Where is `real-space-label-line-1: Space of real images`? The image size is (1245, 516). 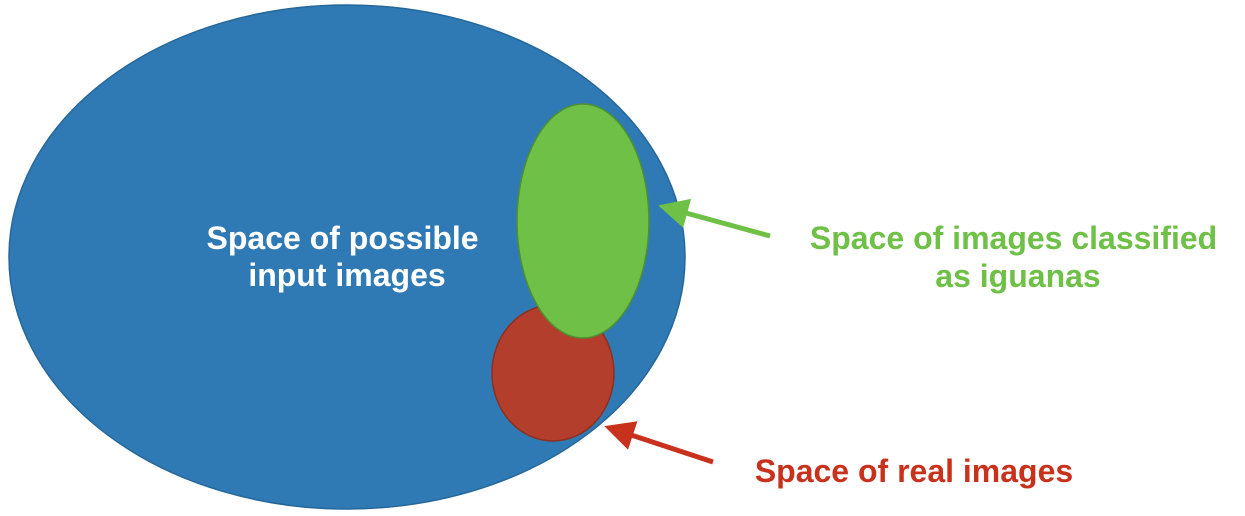
real-space-label-line-1: Space of real images is located at coordinates (914, 471).